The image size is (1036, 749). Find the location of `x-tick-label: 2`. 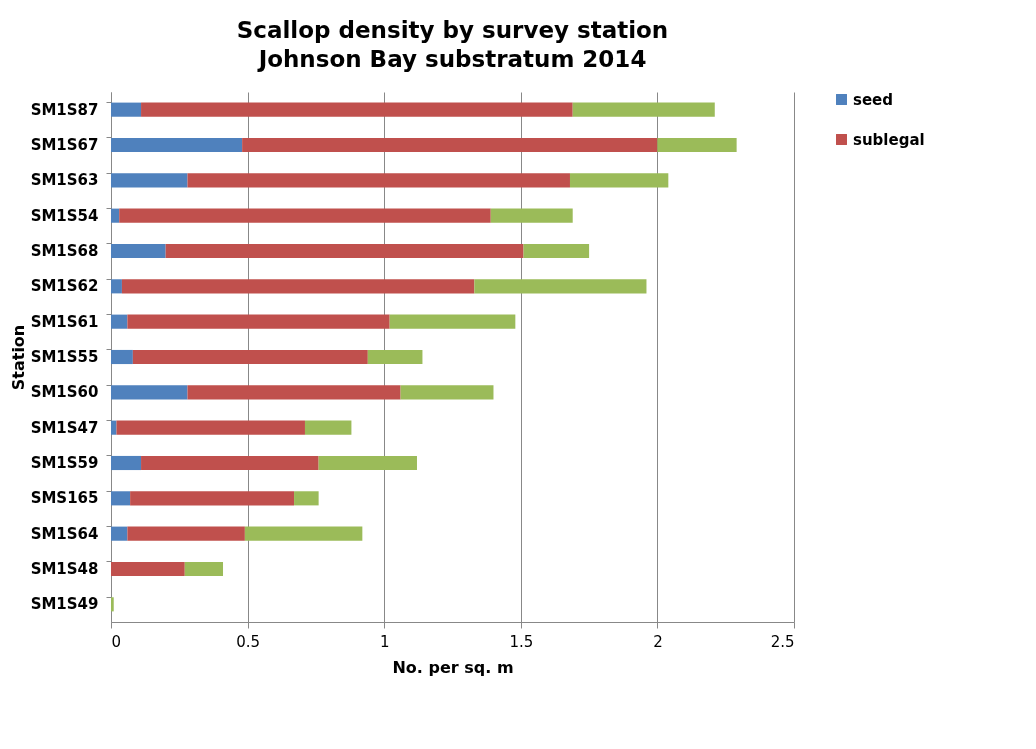

x-tick-label: 2 is located at coordinates (658, 641).